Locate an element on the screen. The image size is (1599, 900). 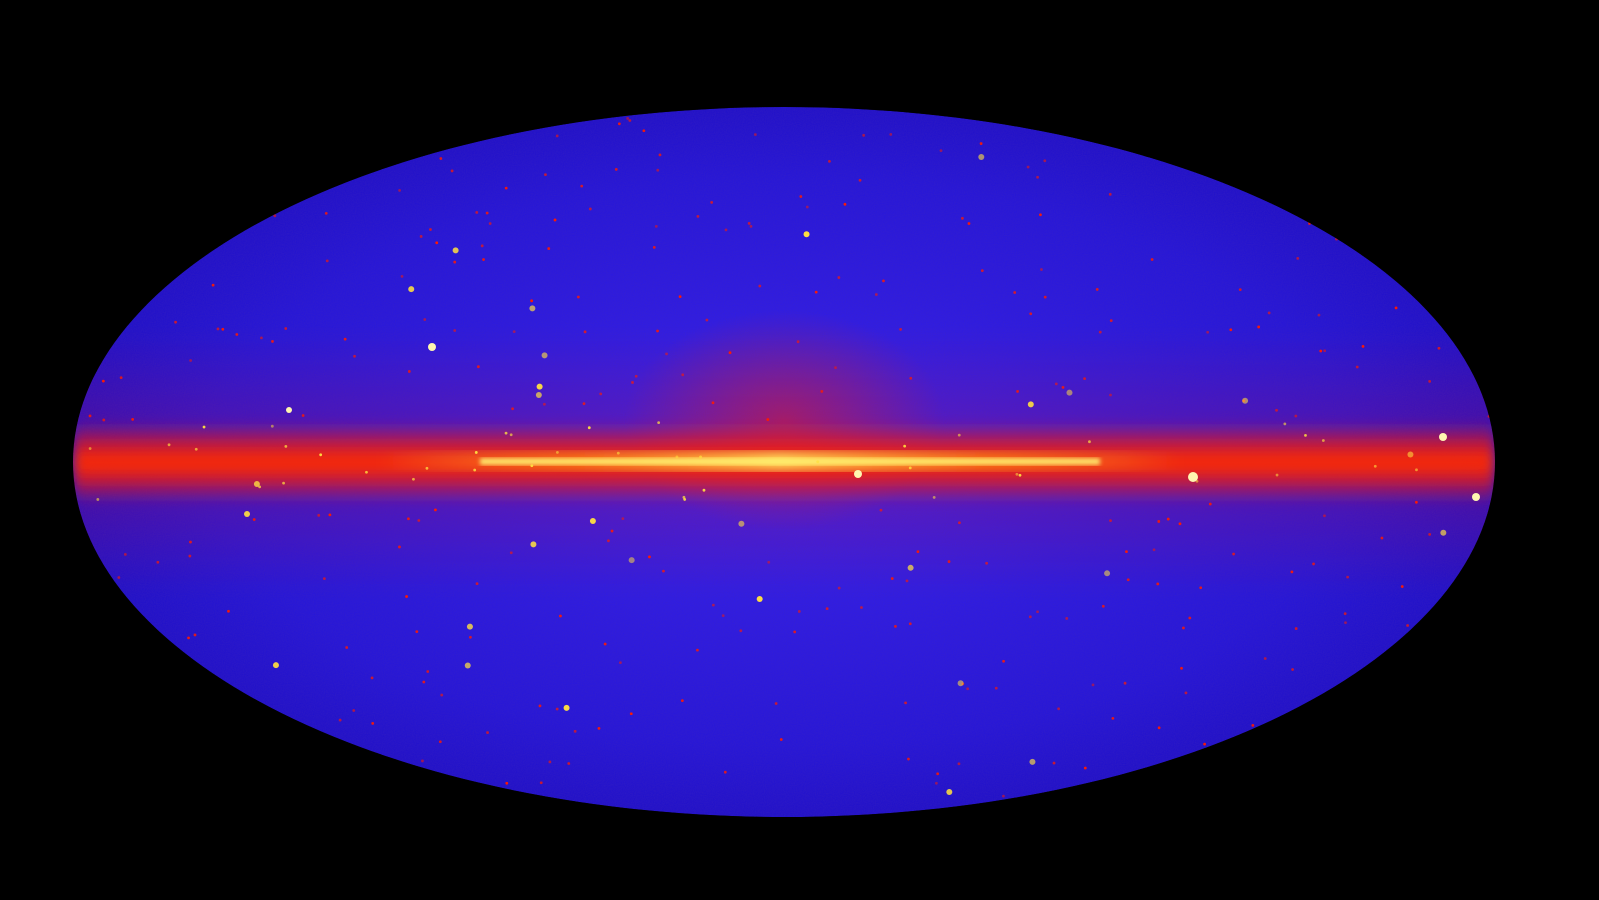
bright-source is located at coordinates (1193, 477).